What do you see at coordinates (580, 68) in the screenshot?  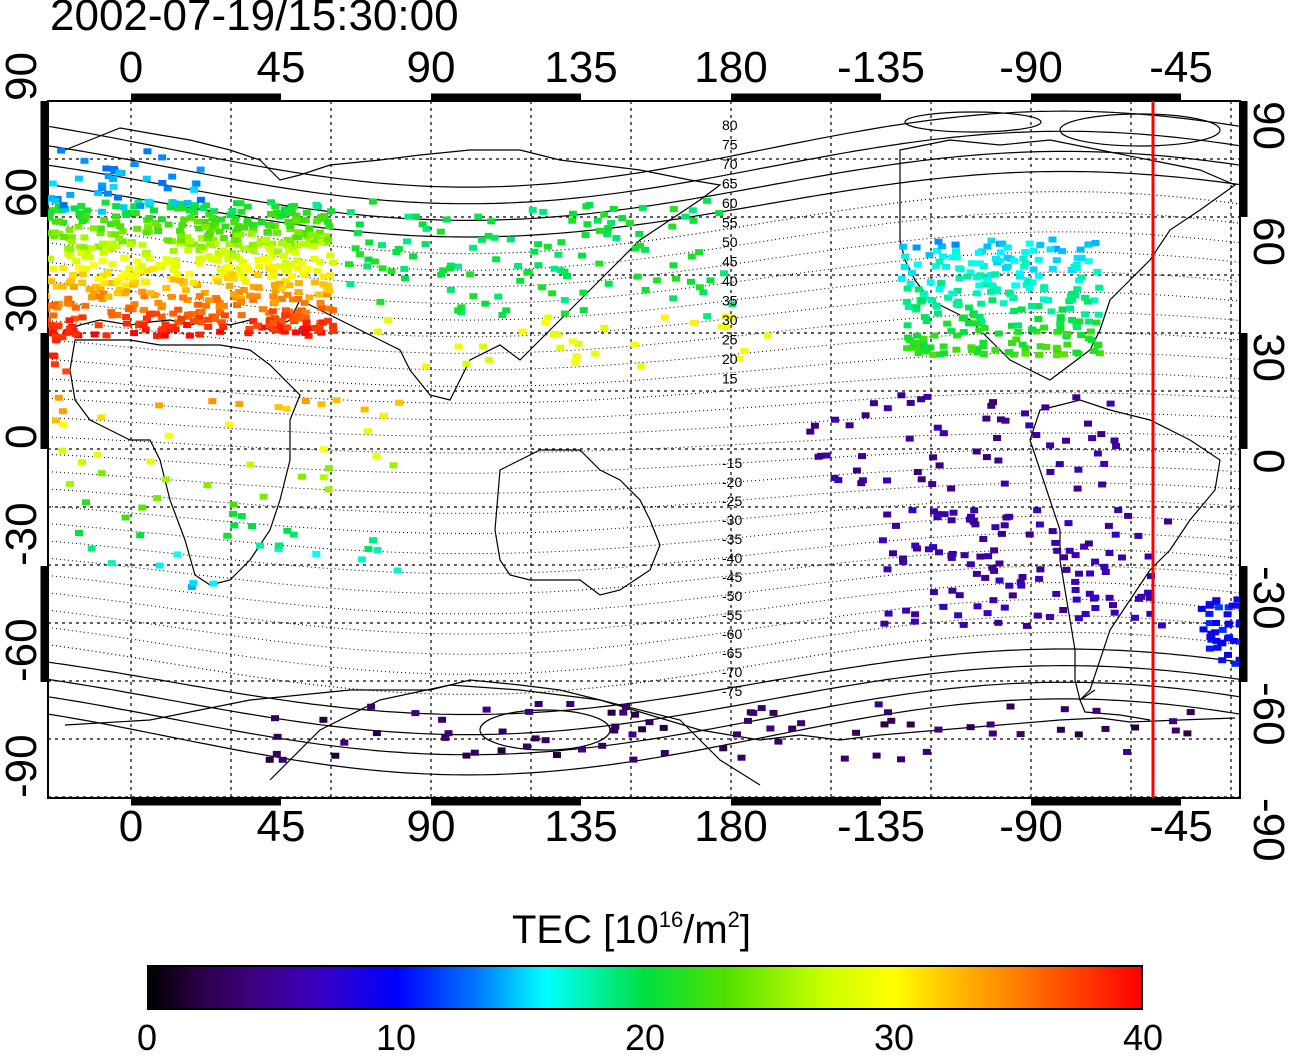 I see `top-tick-label: 135` at bounding box center [580, 68].